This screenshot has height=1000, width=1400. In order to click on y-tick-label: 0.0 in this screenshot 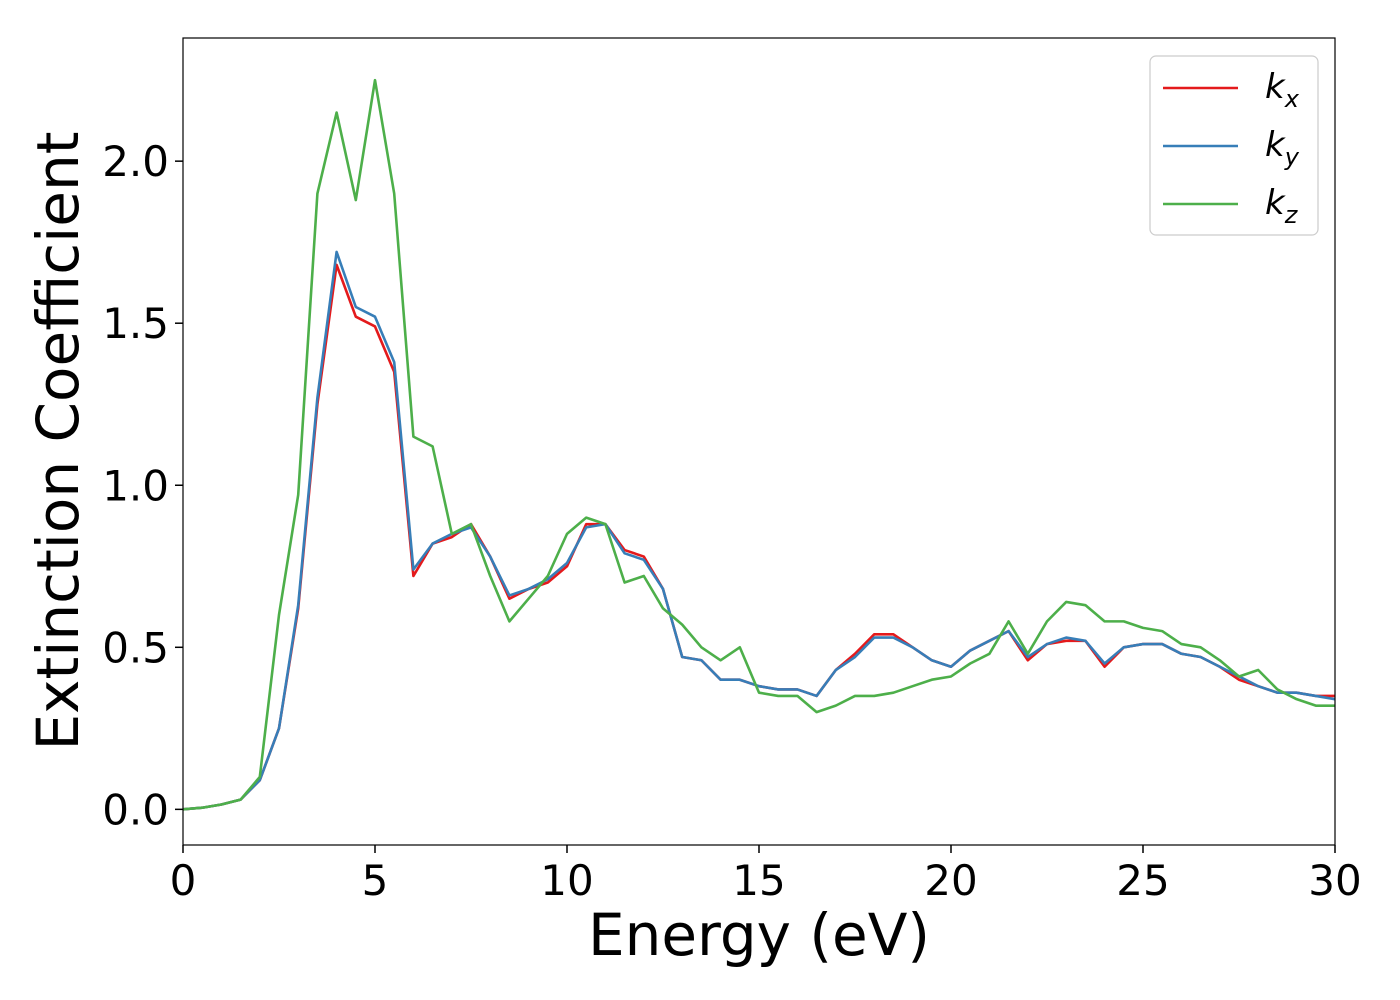, I will do `click(135, 809)`.